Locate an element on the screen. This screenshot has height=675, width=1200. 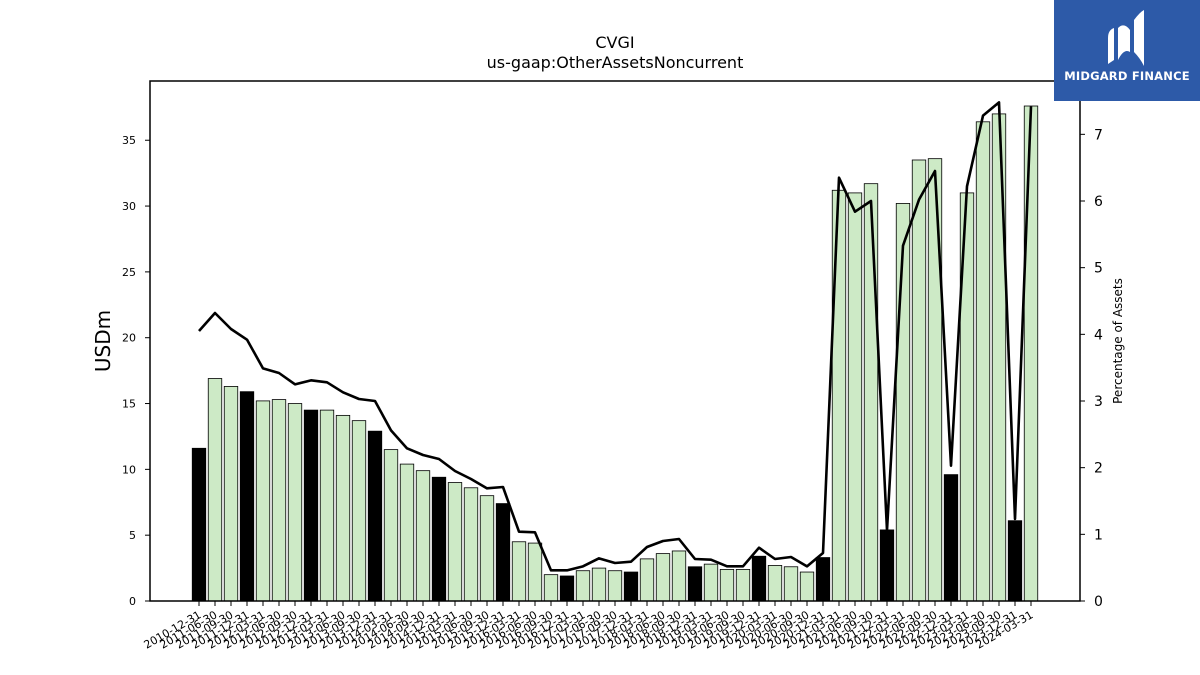
y-tick-label: 20 is located at coordinates (129, 338).